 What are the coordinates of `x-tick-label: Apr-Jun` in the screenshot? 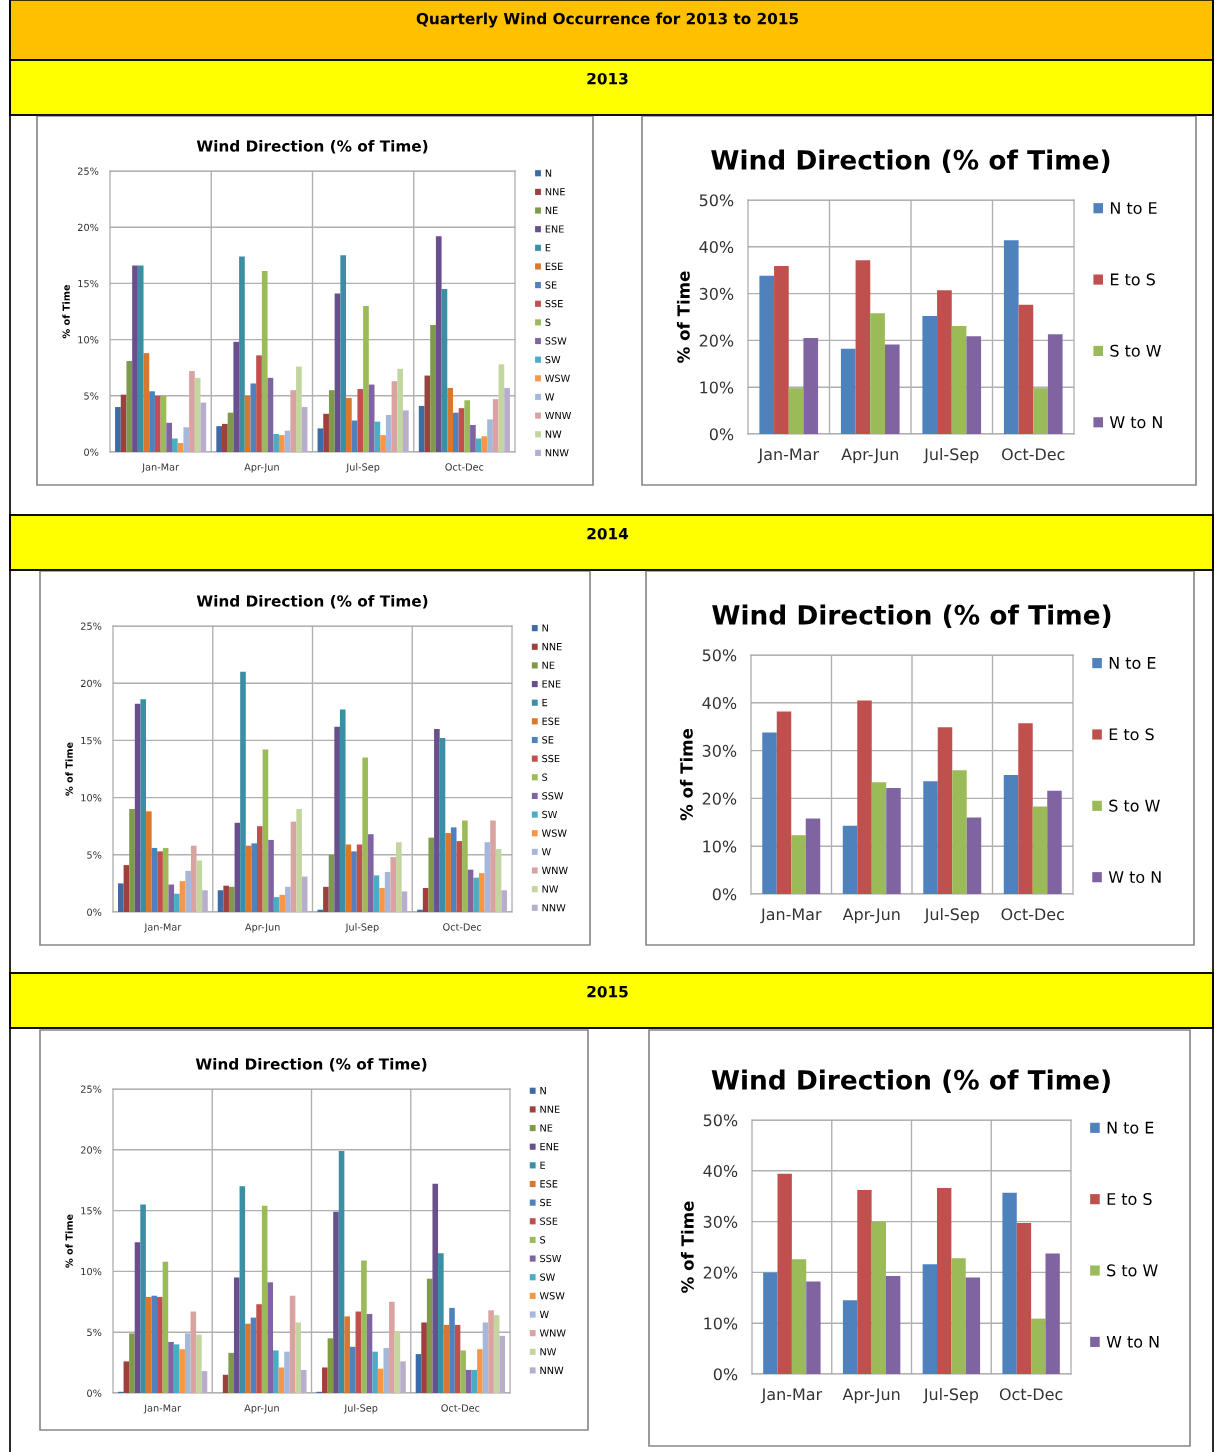 It's located at (871, 916).